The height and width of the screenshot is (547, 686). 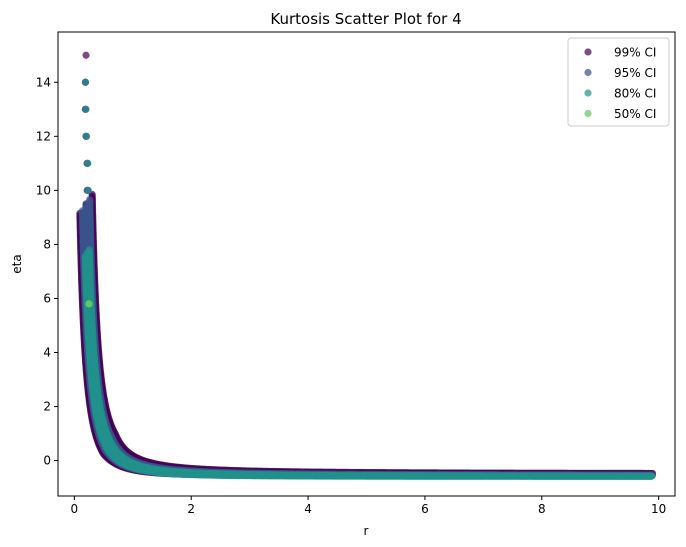 What do you see at coordinates (17, 263) in the screenshot?
I see `y-axis-label: eta` at bounding box center [17, 263].